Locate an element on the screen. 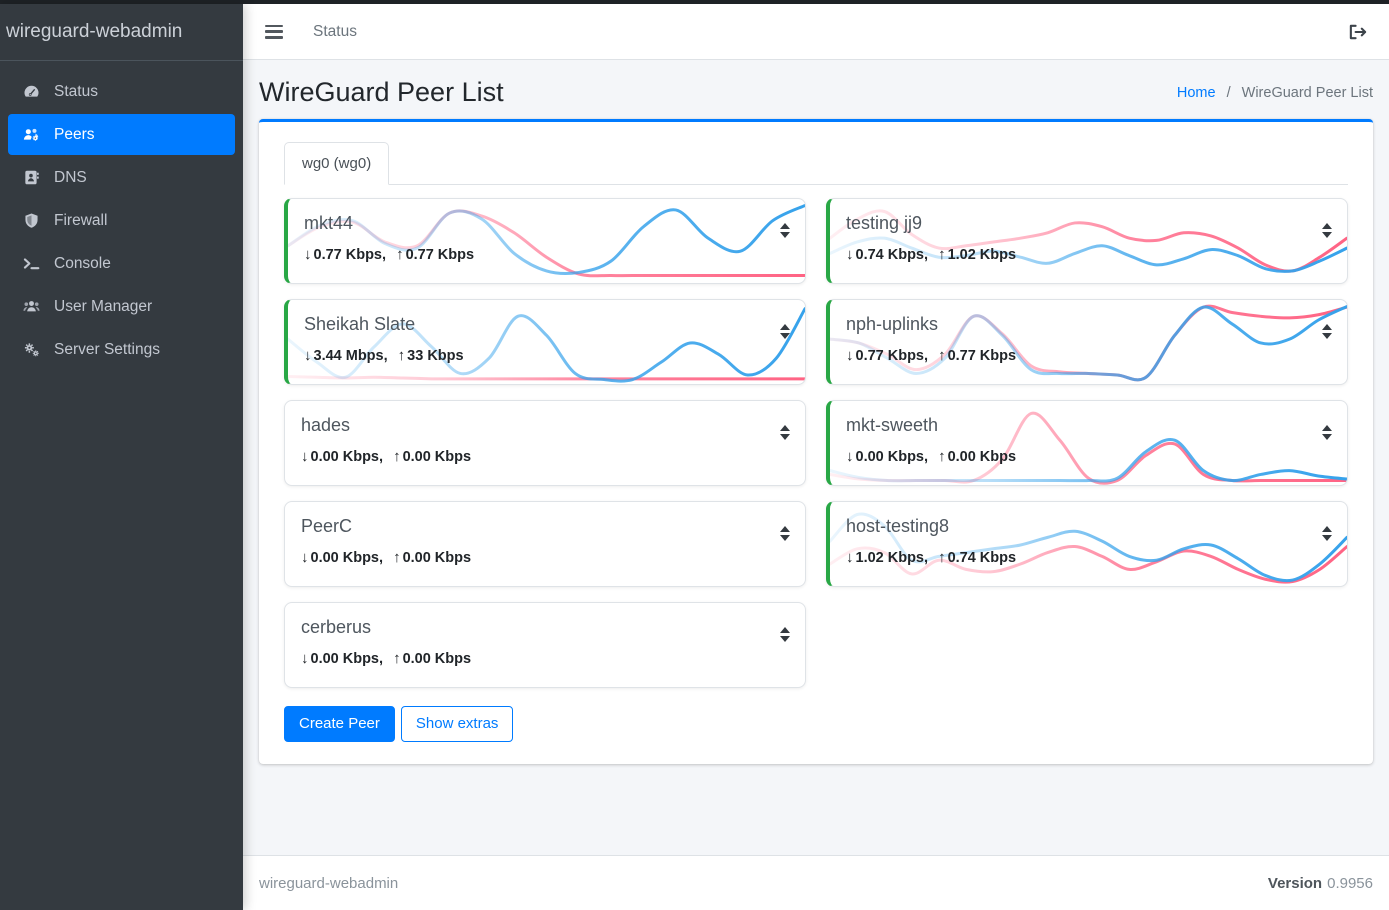 Image resolution: width=1389 pixels, height=910 pixels. peer-name: nph-uplinks is located at coordinates (892, 324).